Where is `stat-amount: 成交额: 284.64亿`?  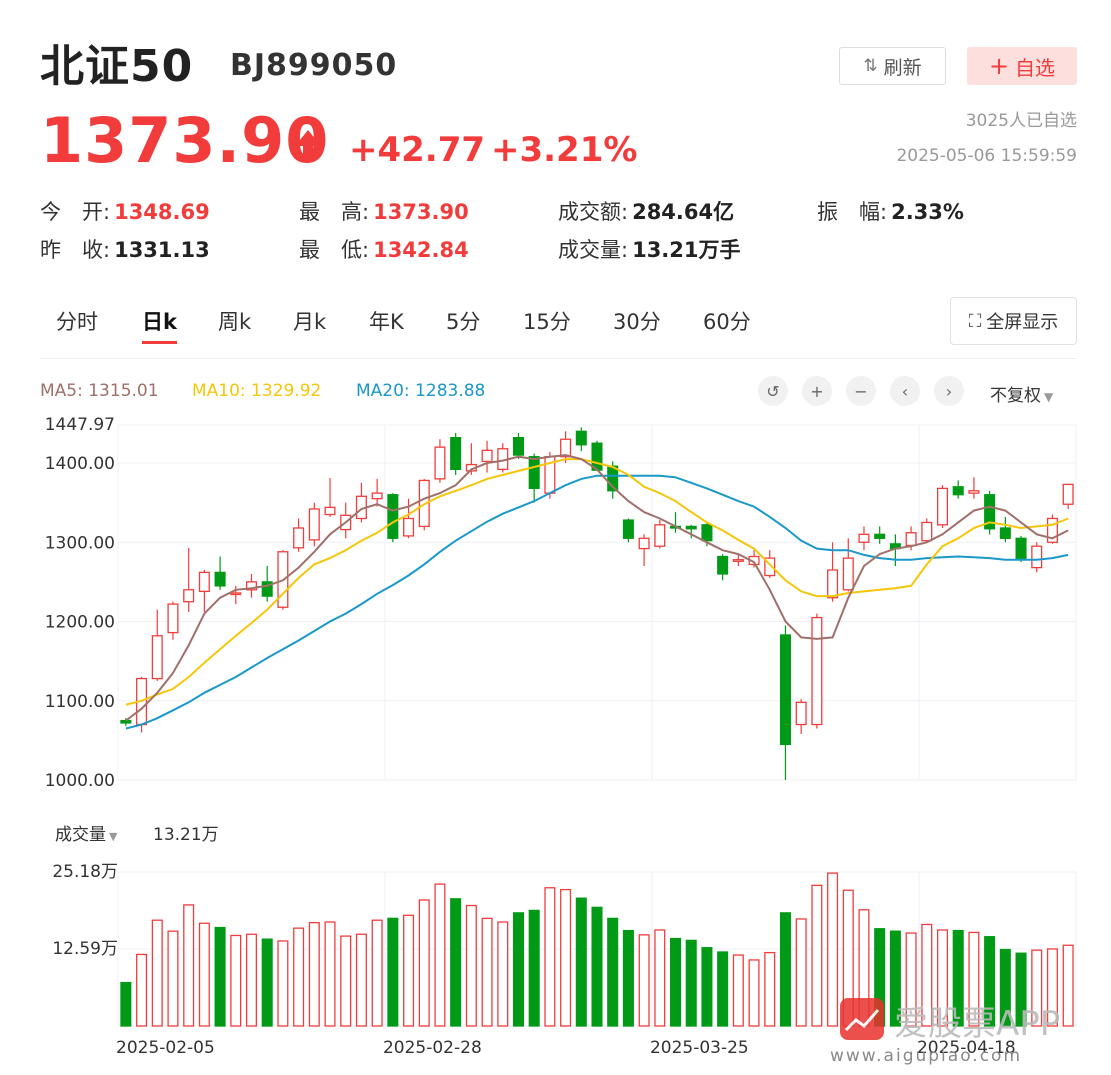
stat-amount: 成交额: 284.64亿 is located at coordinates (646, 211).